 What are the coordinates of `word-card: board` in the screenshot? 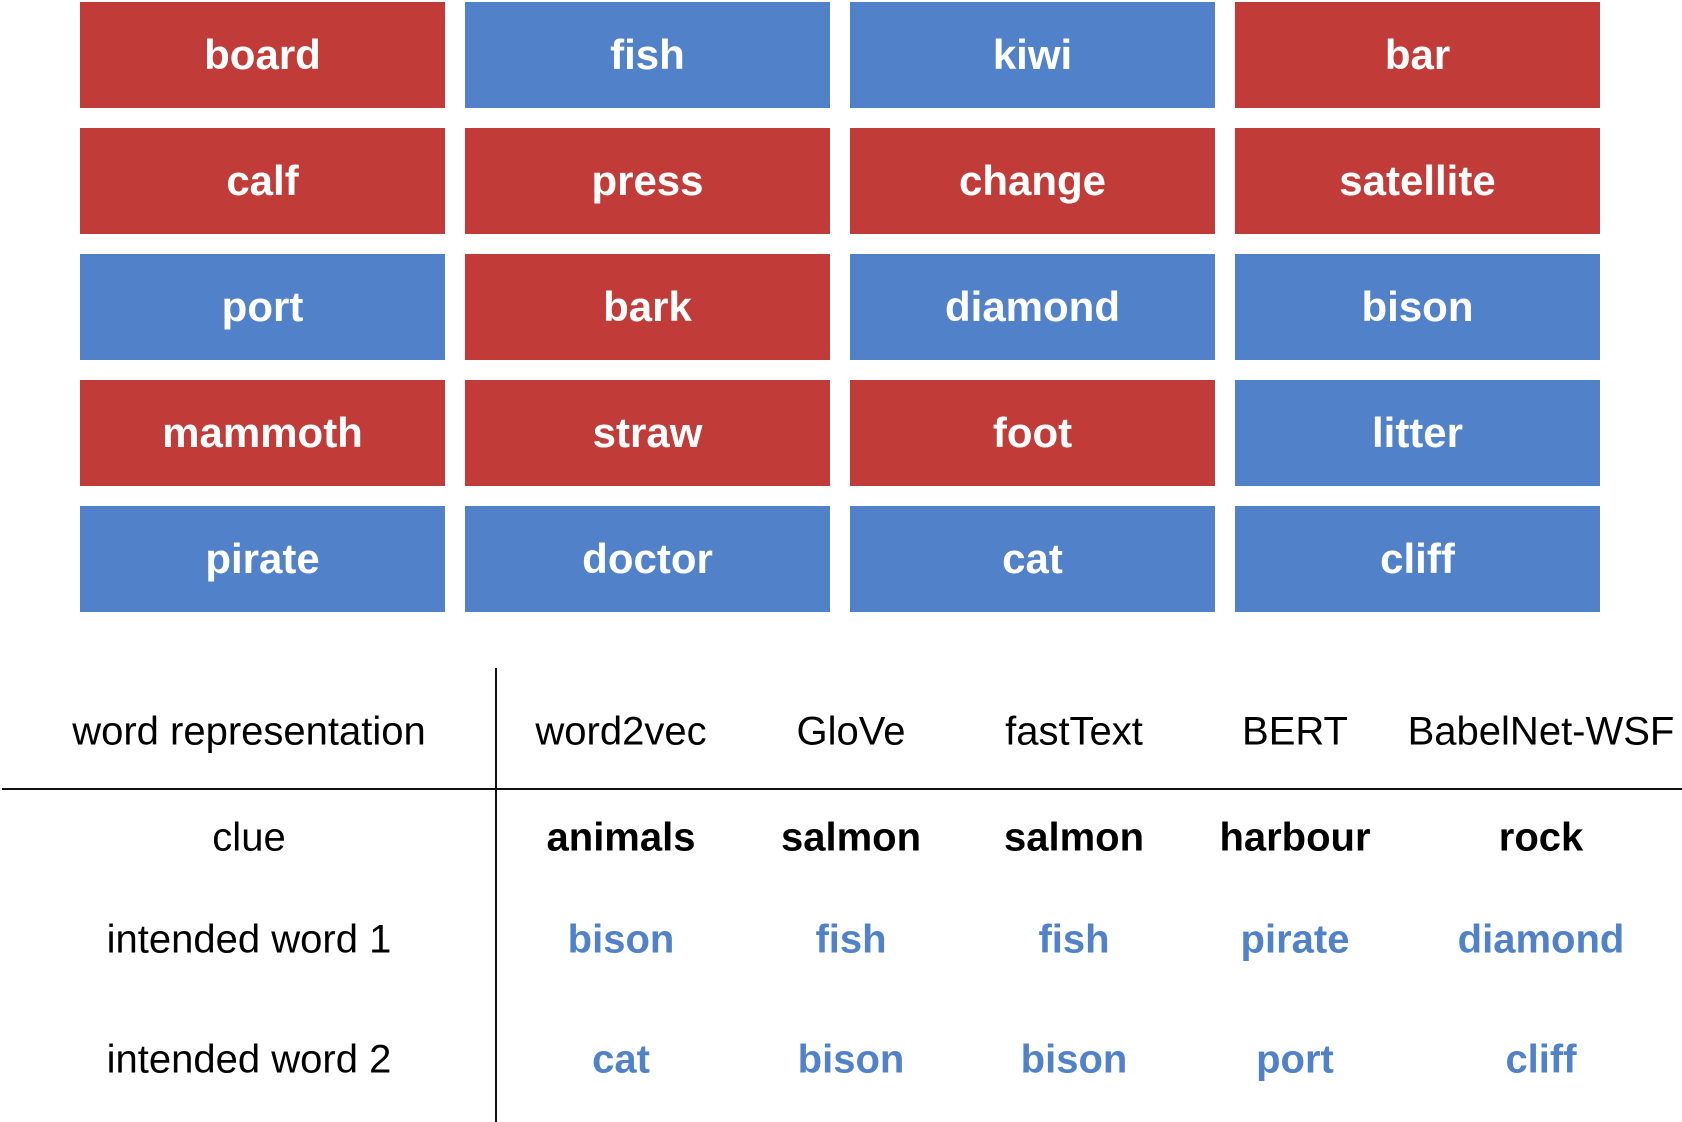 It's located at (262, 55).